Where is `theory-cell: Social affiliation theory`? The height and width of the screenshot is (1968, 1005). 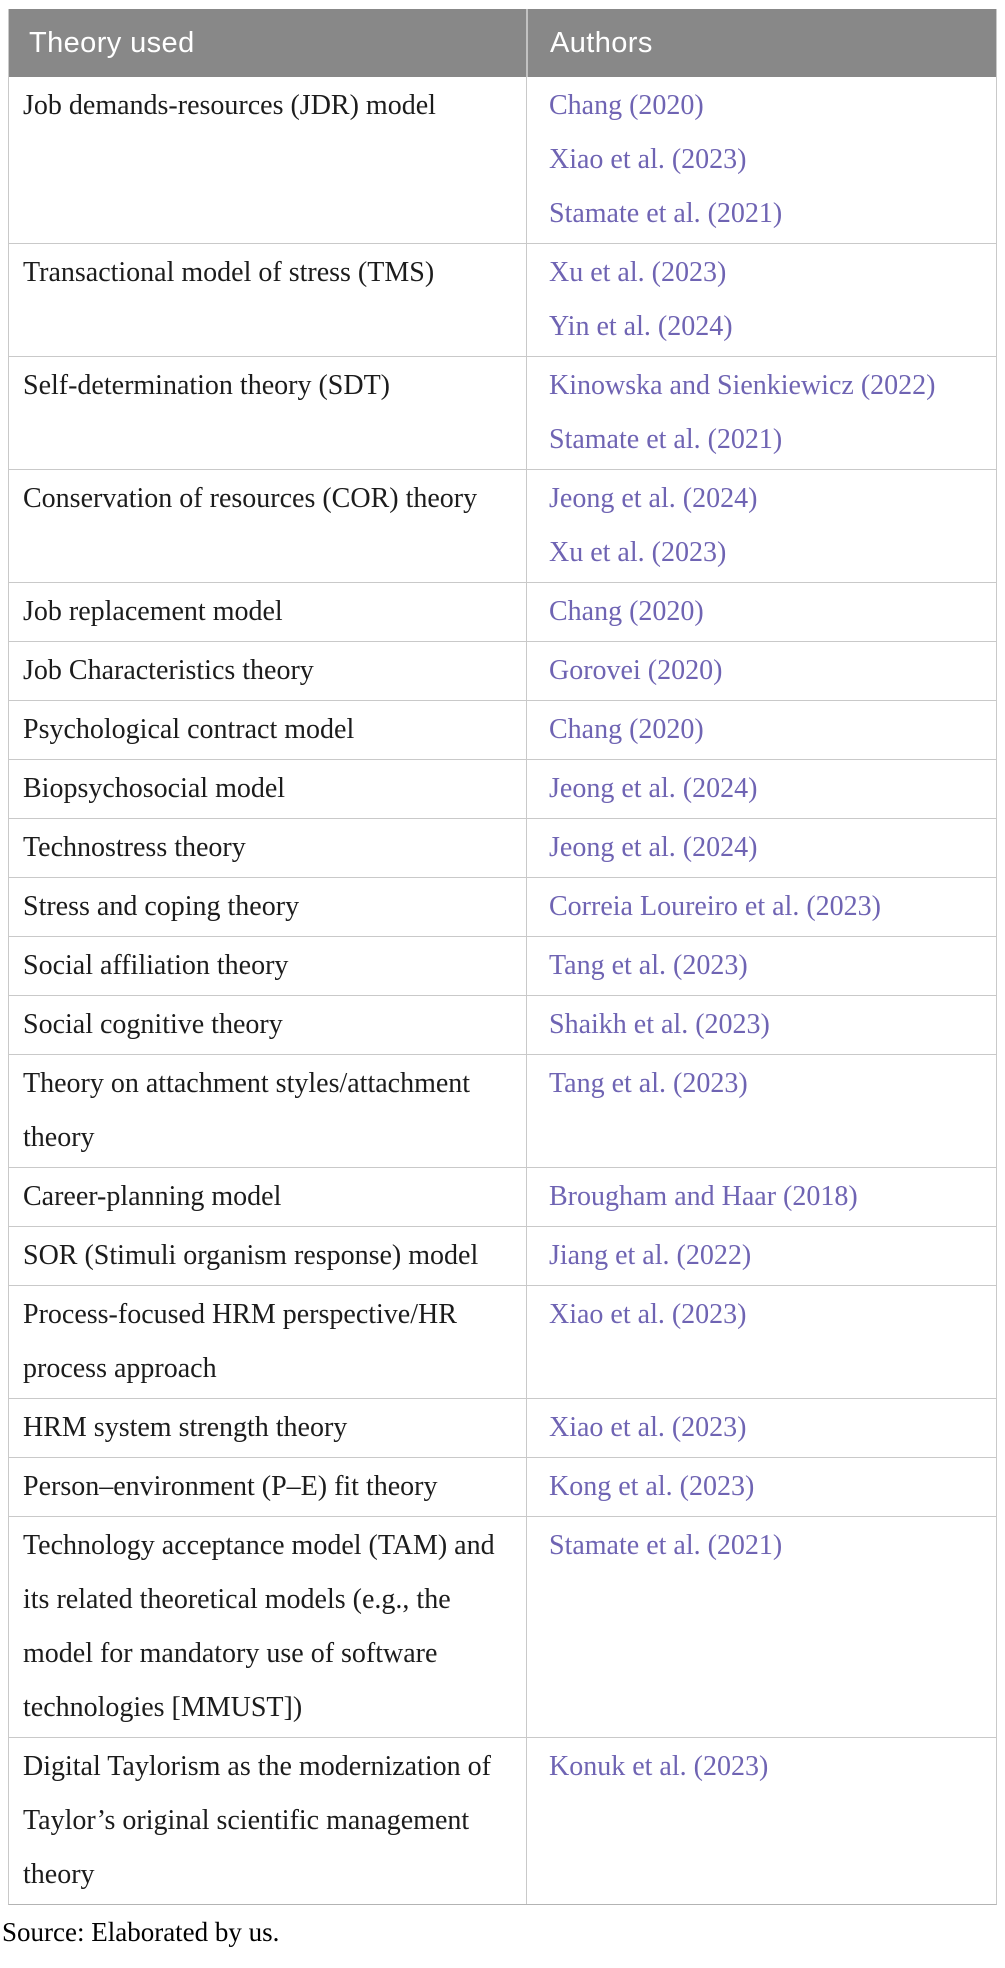
theory-cell: Social affiliation theory is located at coordinates (156, 965).